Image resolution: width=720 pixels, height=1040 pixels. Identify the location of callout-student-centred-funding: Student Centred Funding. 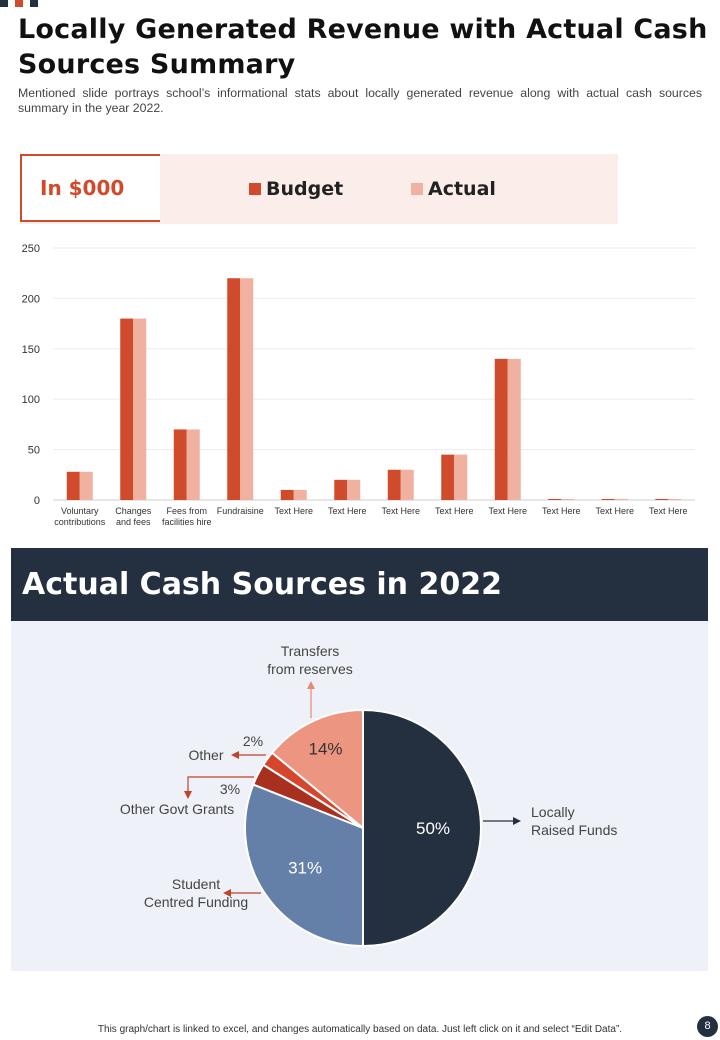
(196, 893).